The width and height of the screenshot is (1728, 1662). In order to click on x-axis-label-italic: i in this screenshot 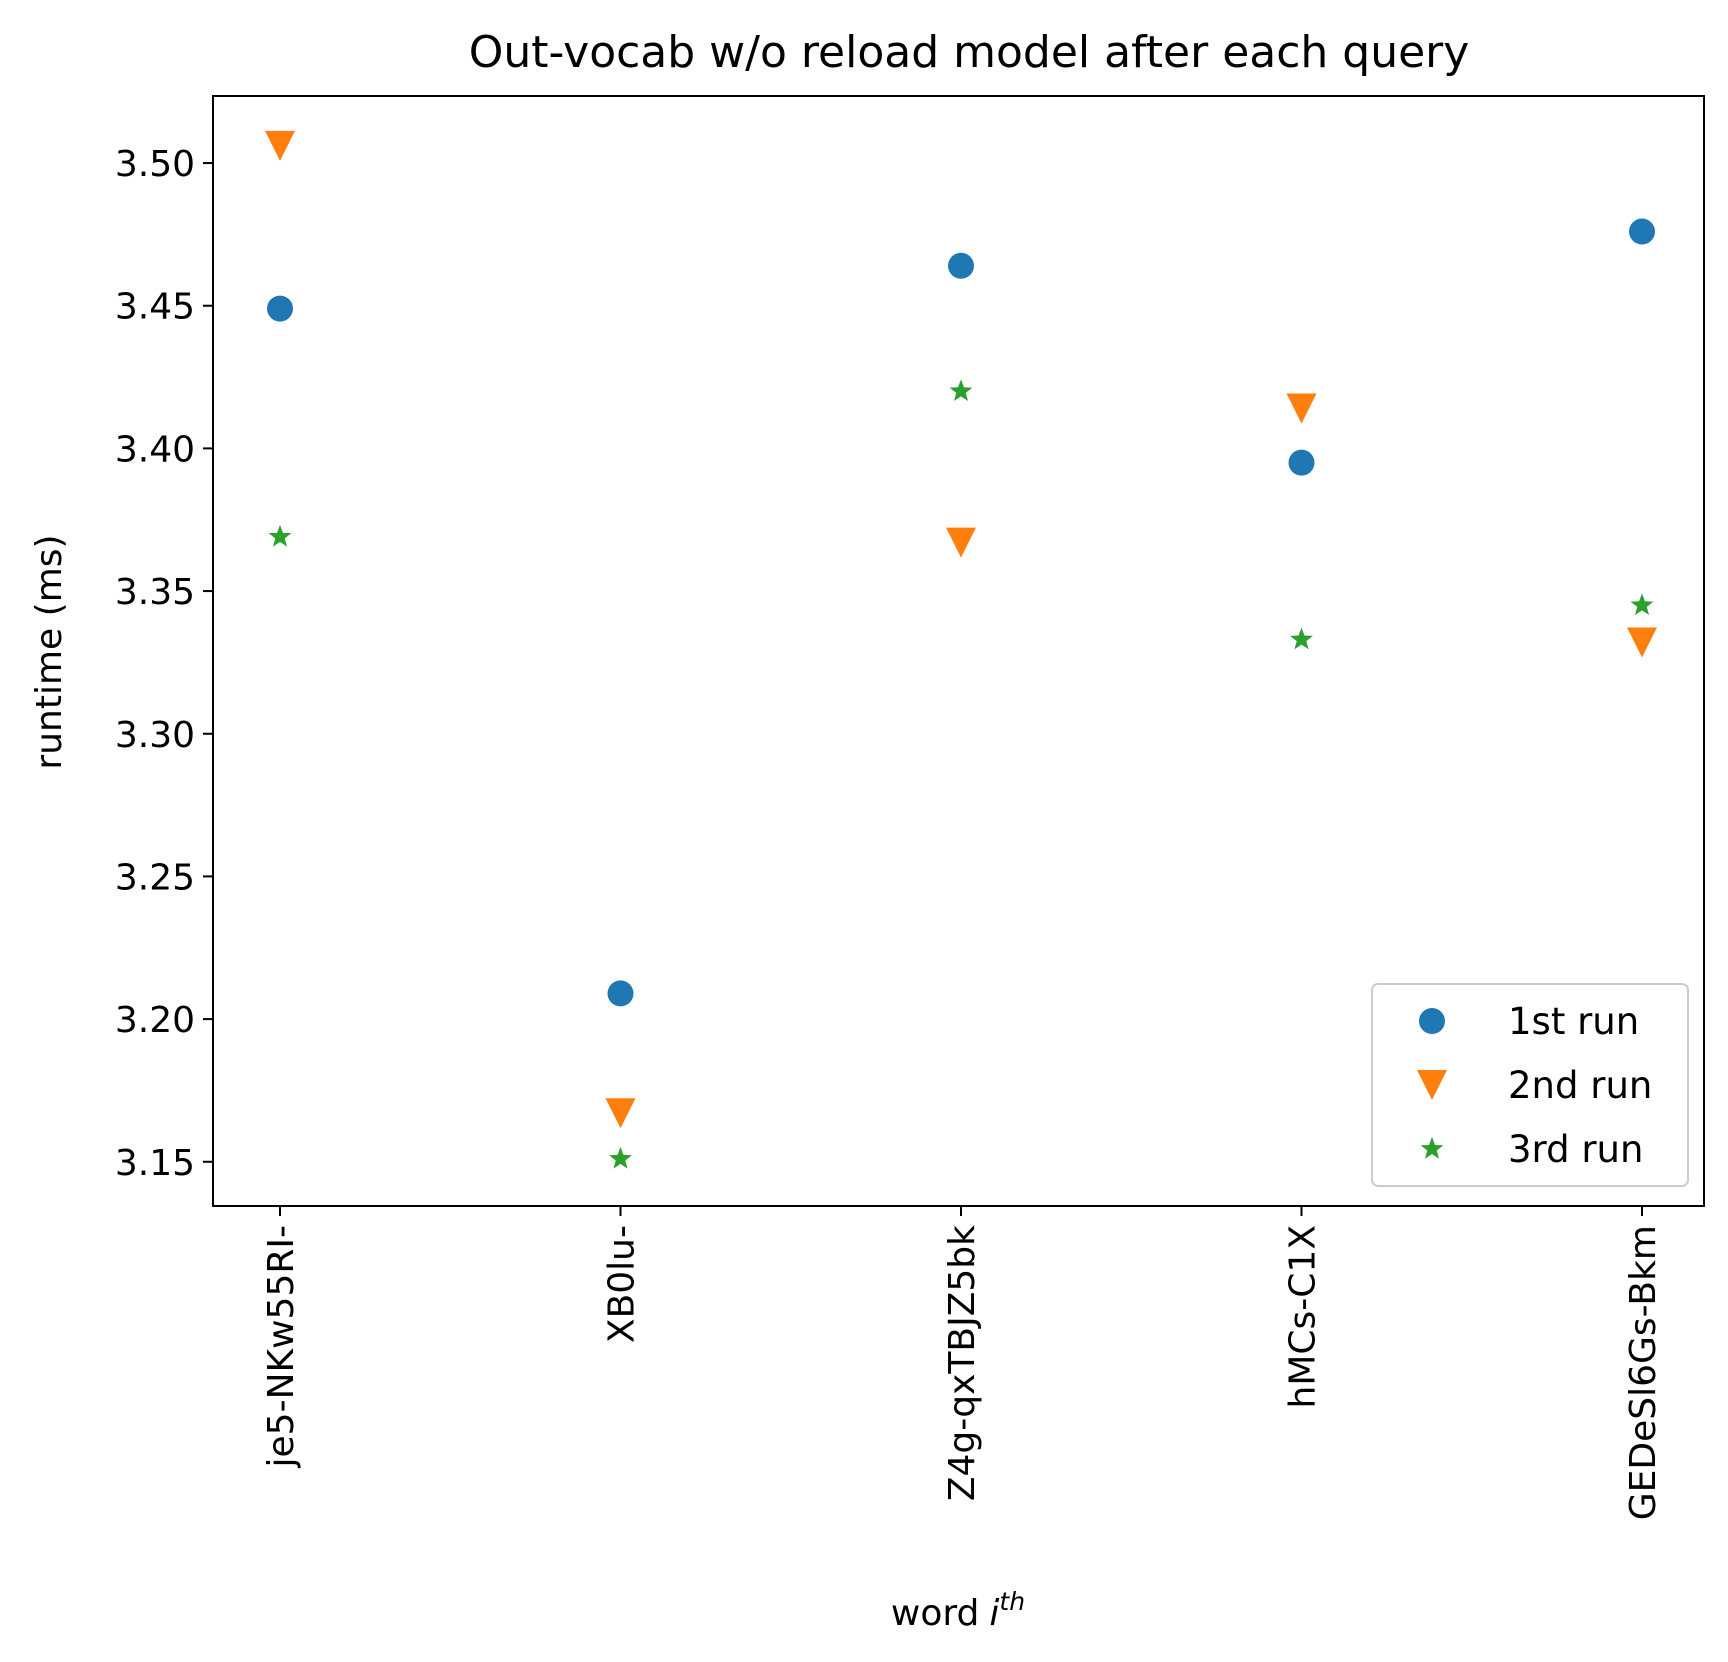, I will do `click(994, 1613)`.